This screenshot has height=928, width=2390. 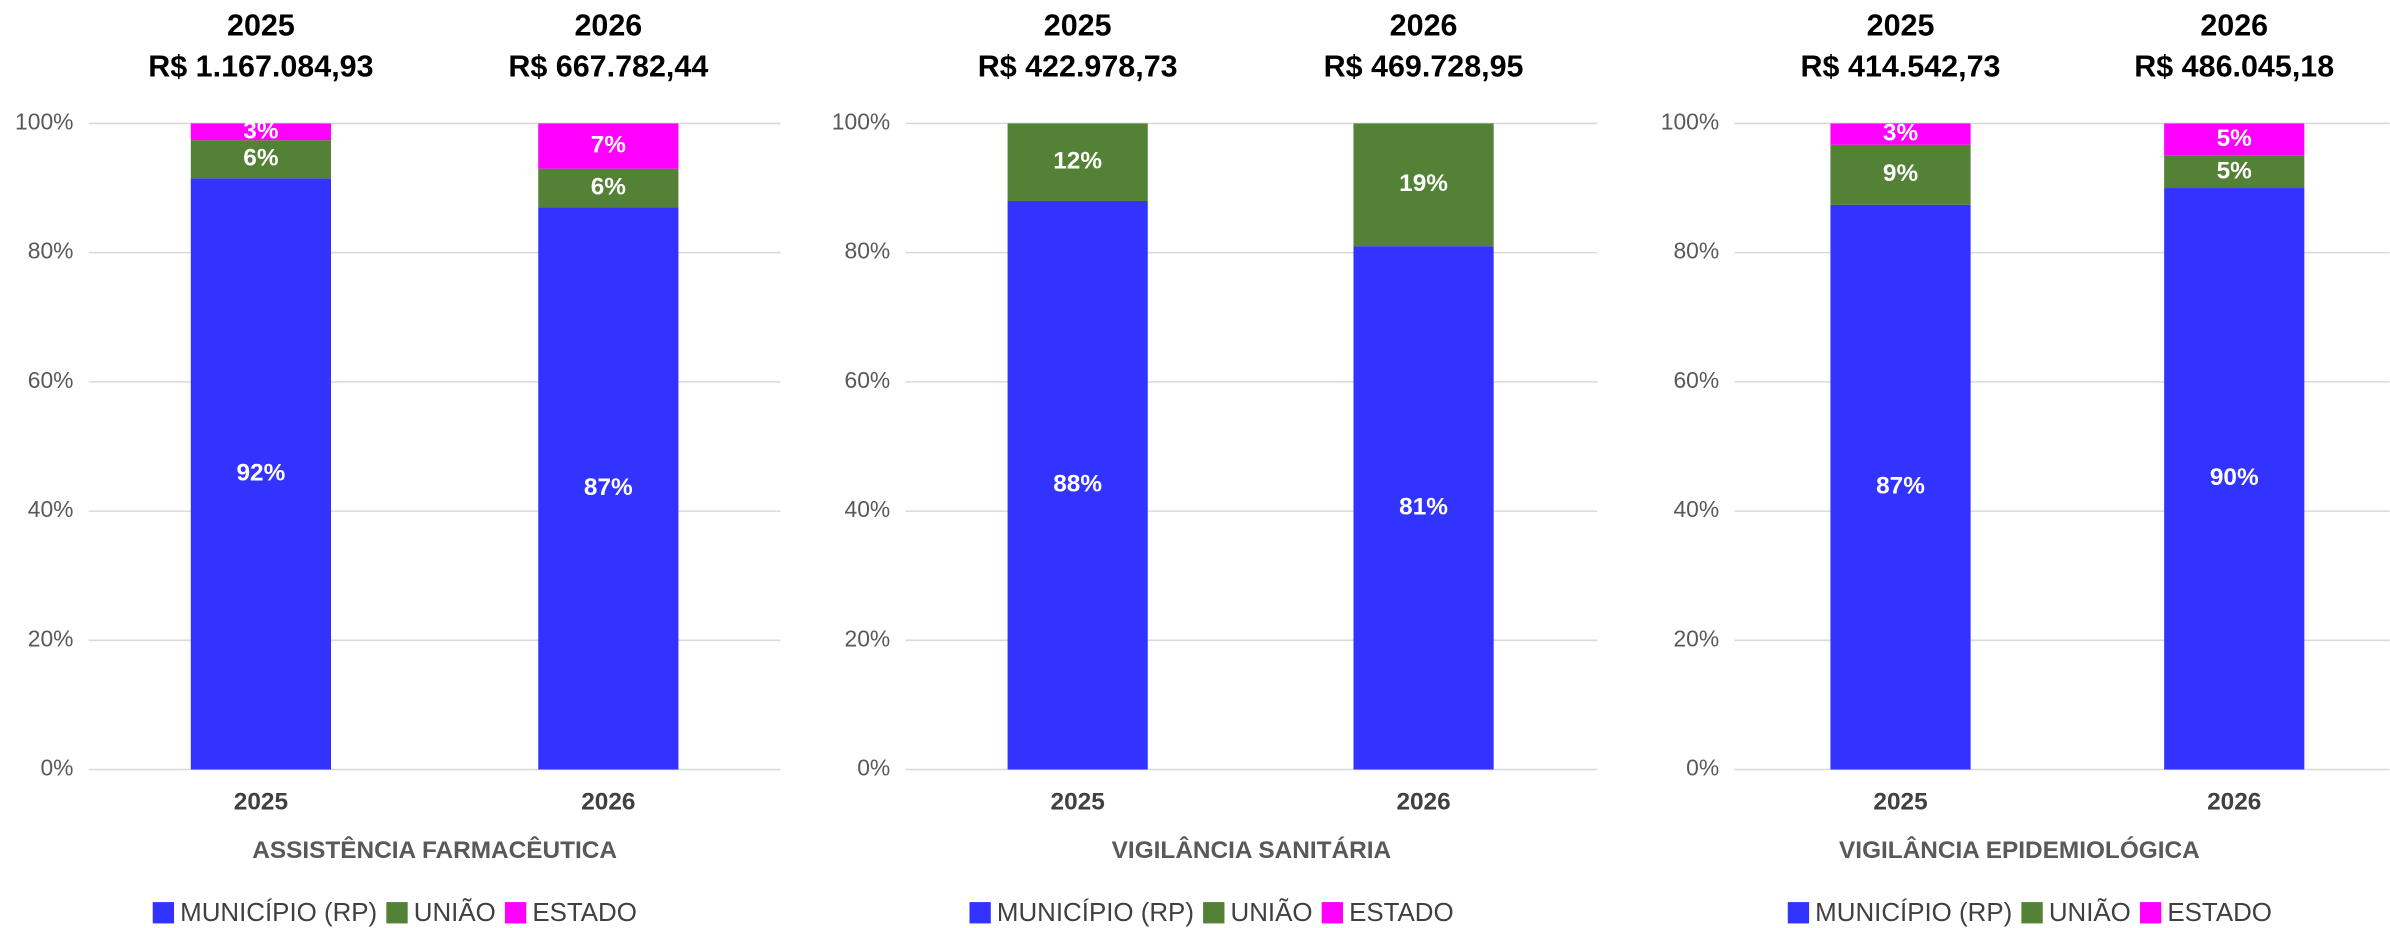 I want to click on axis-title: VIGILÂNCIA EPIDEMIOLÓGICA, so click(x=2019, y=850).